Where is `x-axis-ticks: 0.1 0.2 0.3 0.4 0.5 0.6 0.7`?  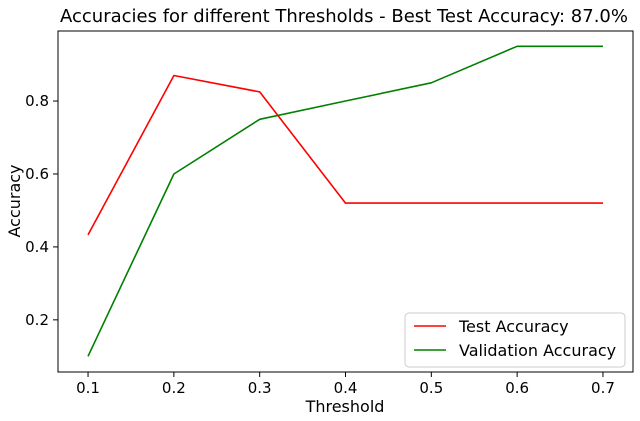 x-axis-ticks: 0.1 0.2 0.3 0.4 0.5 0.6 0.7 is located at coordinates (345, 384).